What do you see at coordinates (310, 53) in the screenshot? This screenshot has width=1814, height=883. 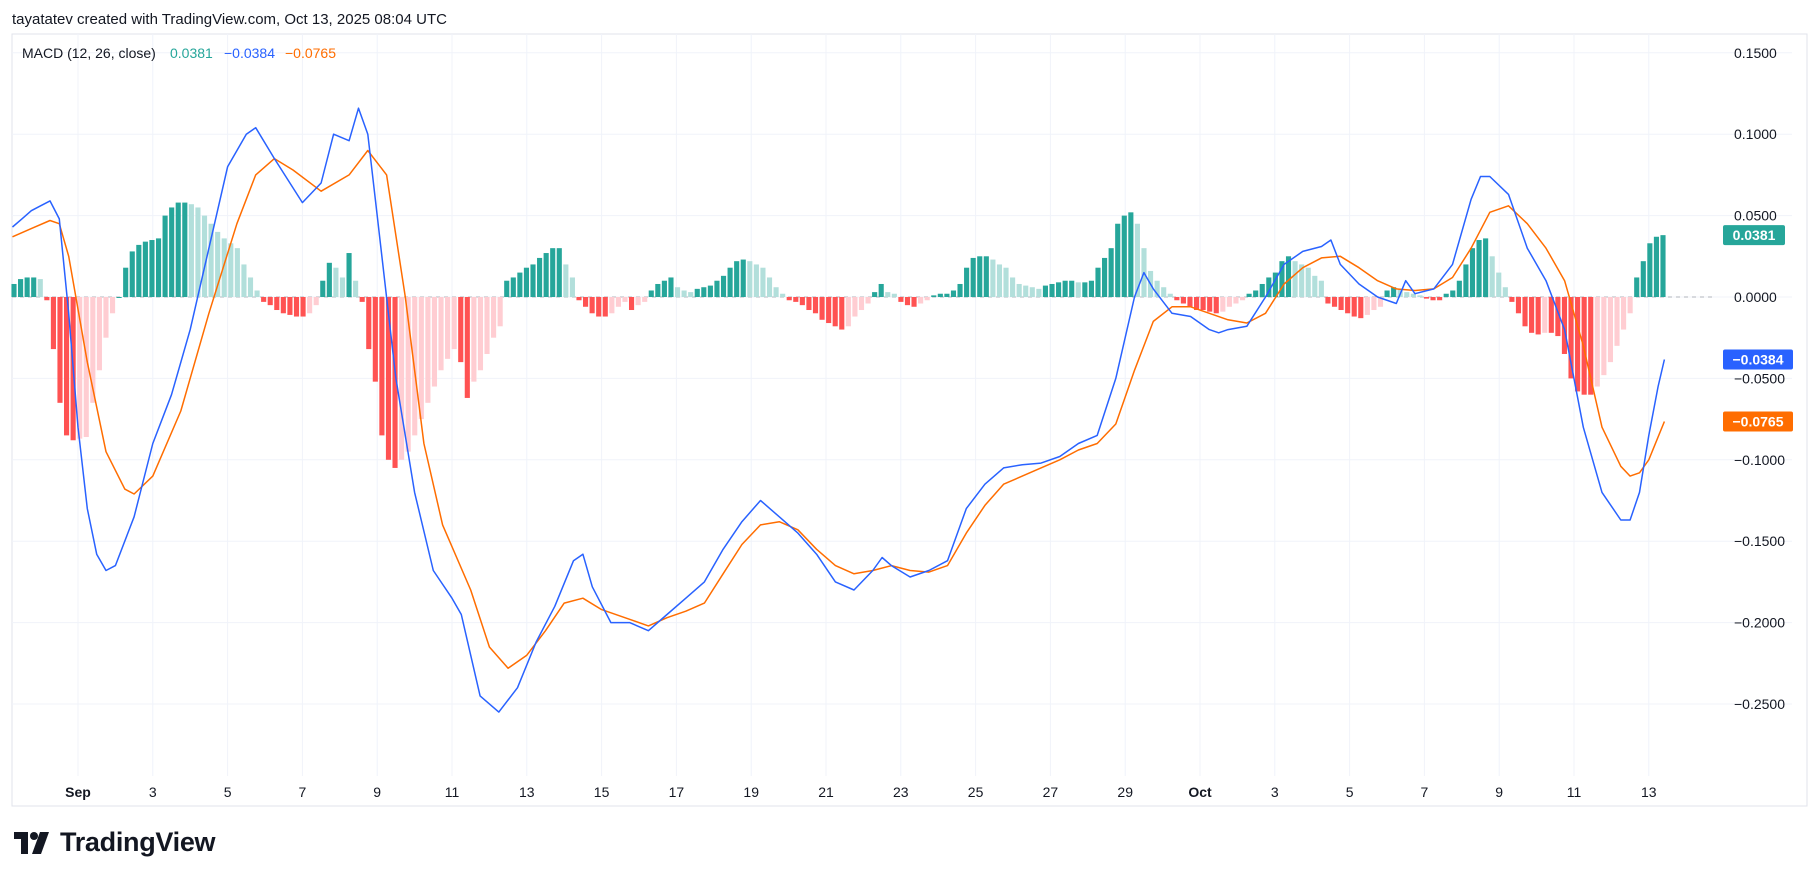 I see `legend-signal-value: −0.0765` at bounding box center [310, 53].